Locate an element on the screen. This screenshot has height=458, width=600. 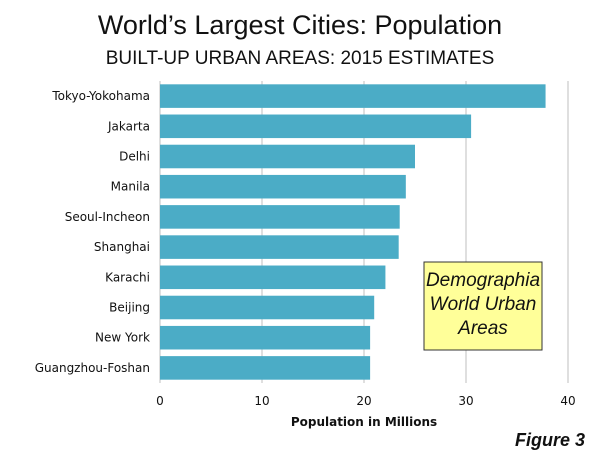
x-tick-labels: 0 10 20 30 40 is located at coordinates (365, 401).